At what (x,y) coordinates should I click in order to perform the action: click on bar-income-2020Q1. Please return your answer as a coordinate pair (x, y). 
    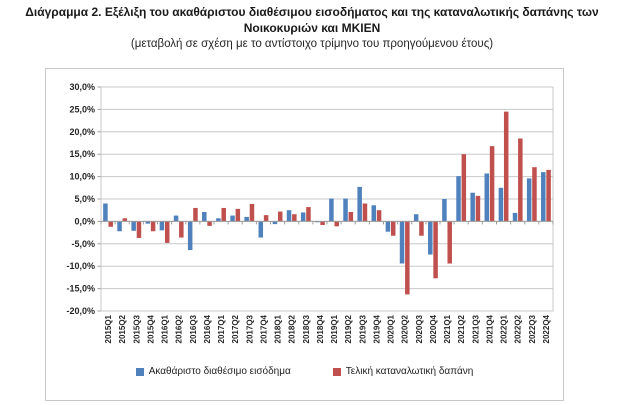
    Looking at the image, I should click on (388, 226).